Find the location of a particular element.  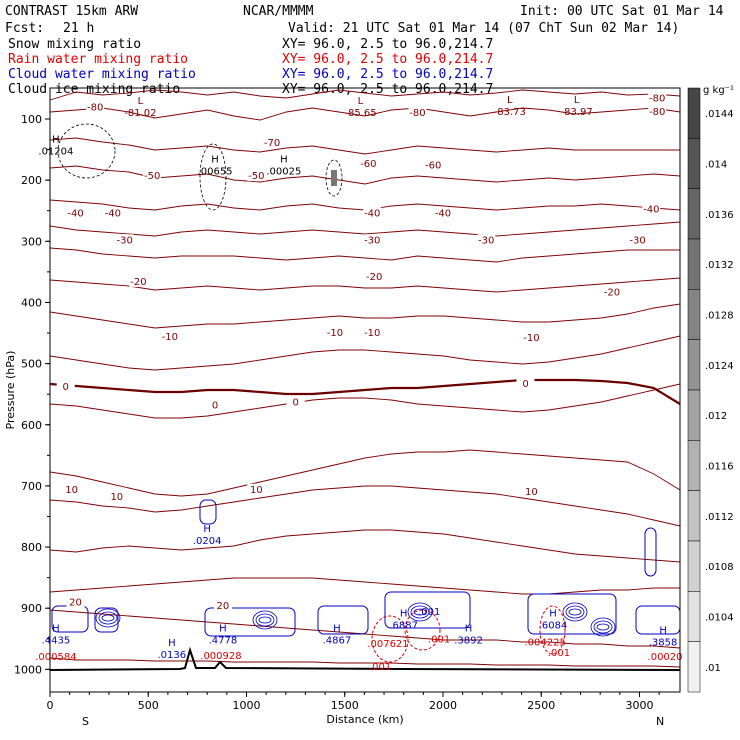

init-time: Init: 00 UTC Sat 01 Mar 14 is located at coordinates (622, 11).